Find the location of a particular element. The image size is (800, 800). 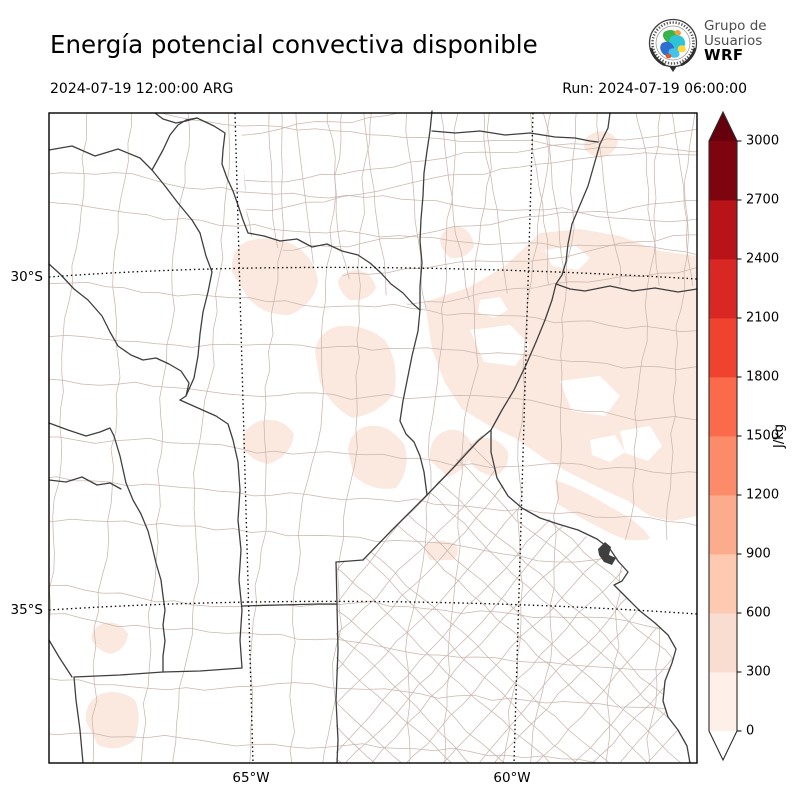

colorbar-tick-label: 1200 is located at coordinates (762, 495).